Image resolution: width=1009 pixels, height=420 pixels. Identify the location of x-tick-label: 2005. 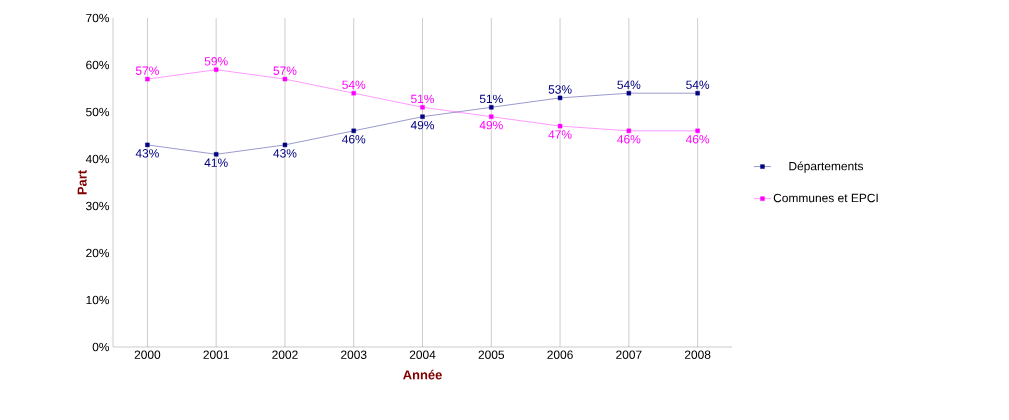
(491, 354).